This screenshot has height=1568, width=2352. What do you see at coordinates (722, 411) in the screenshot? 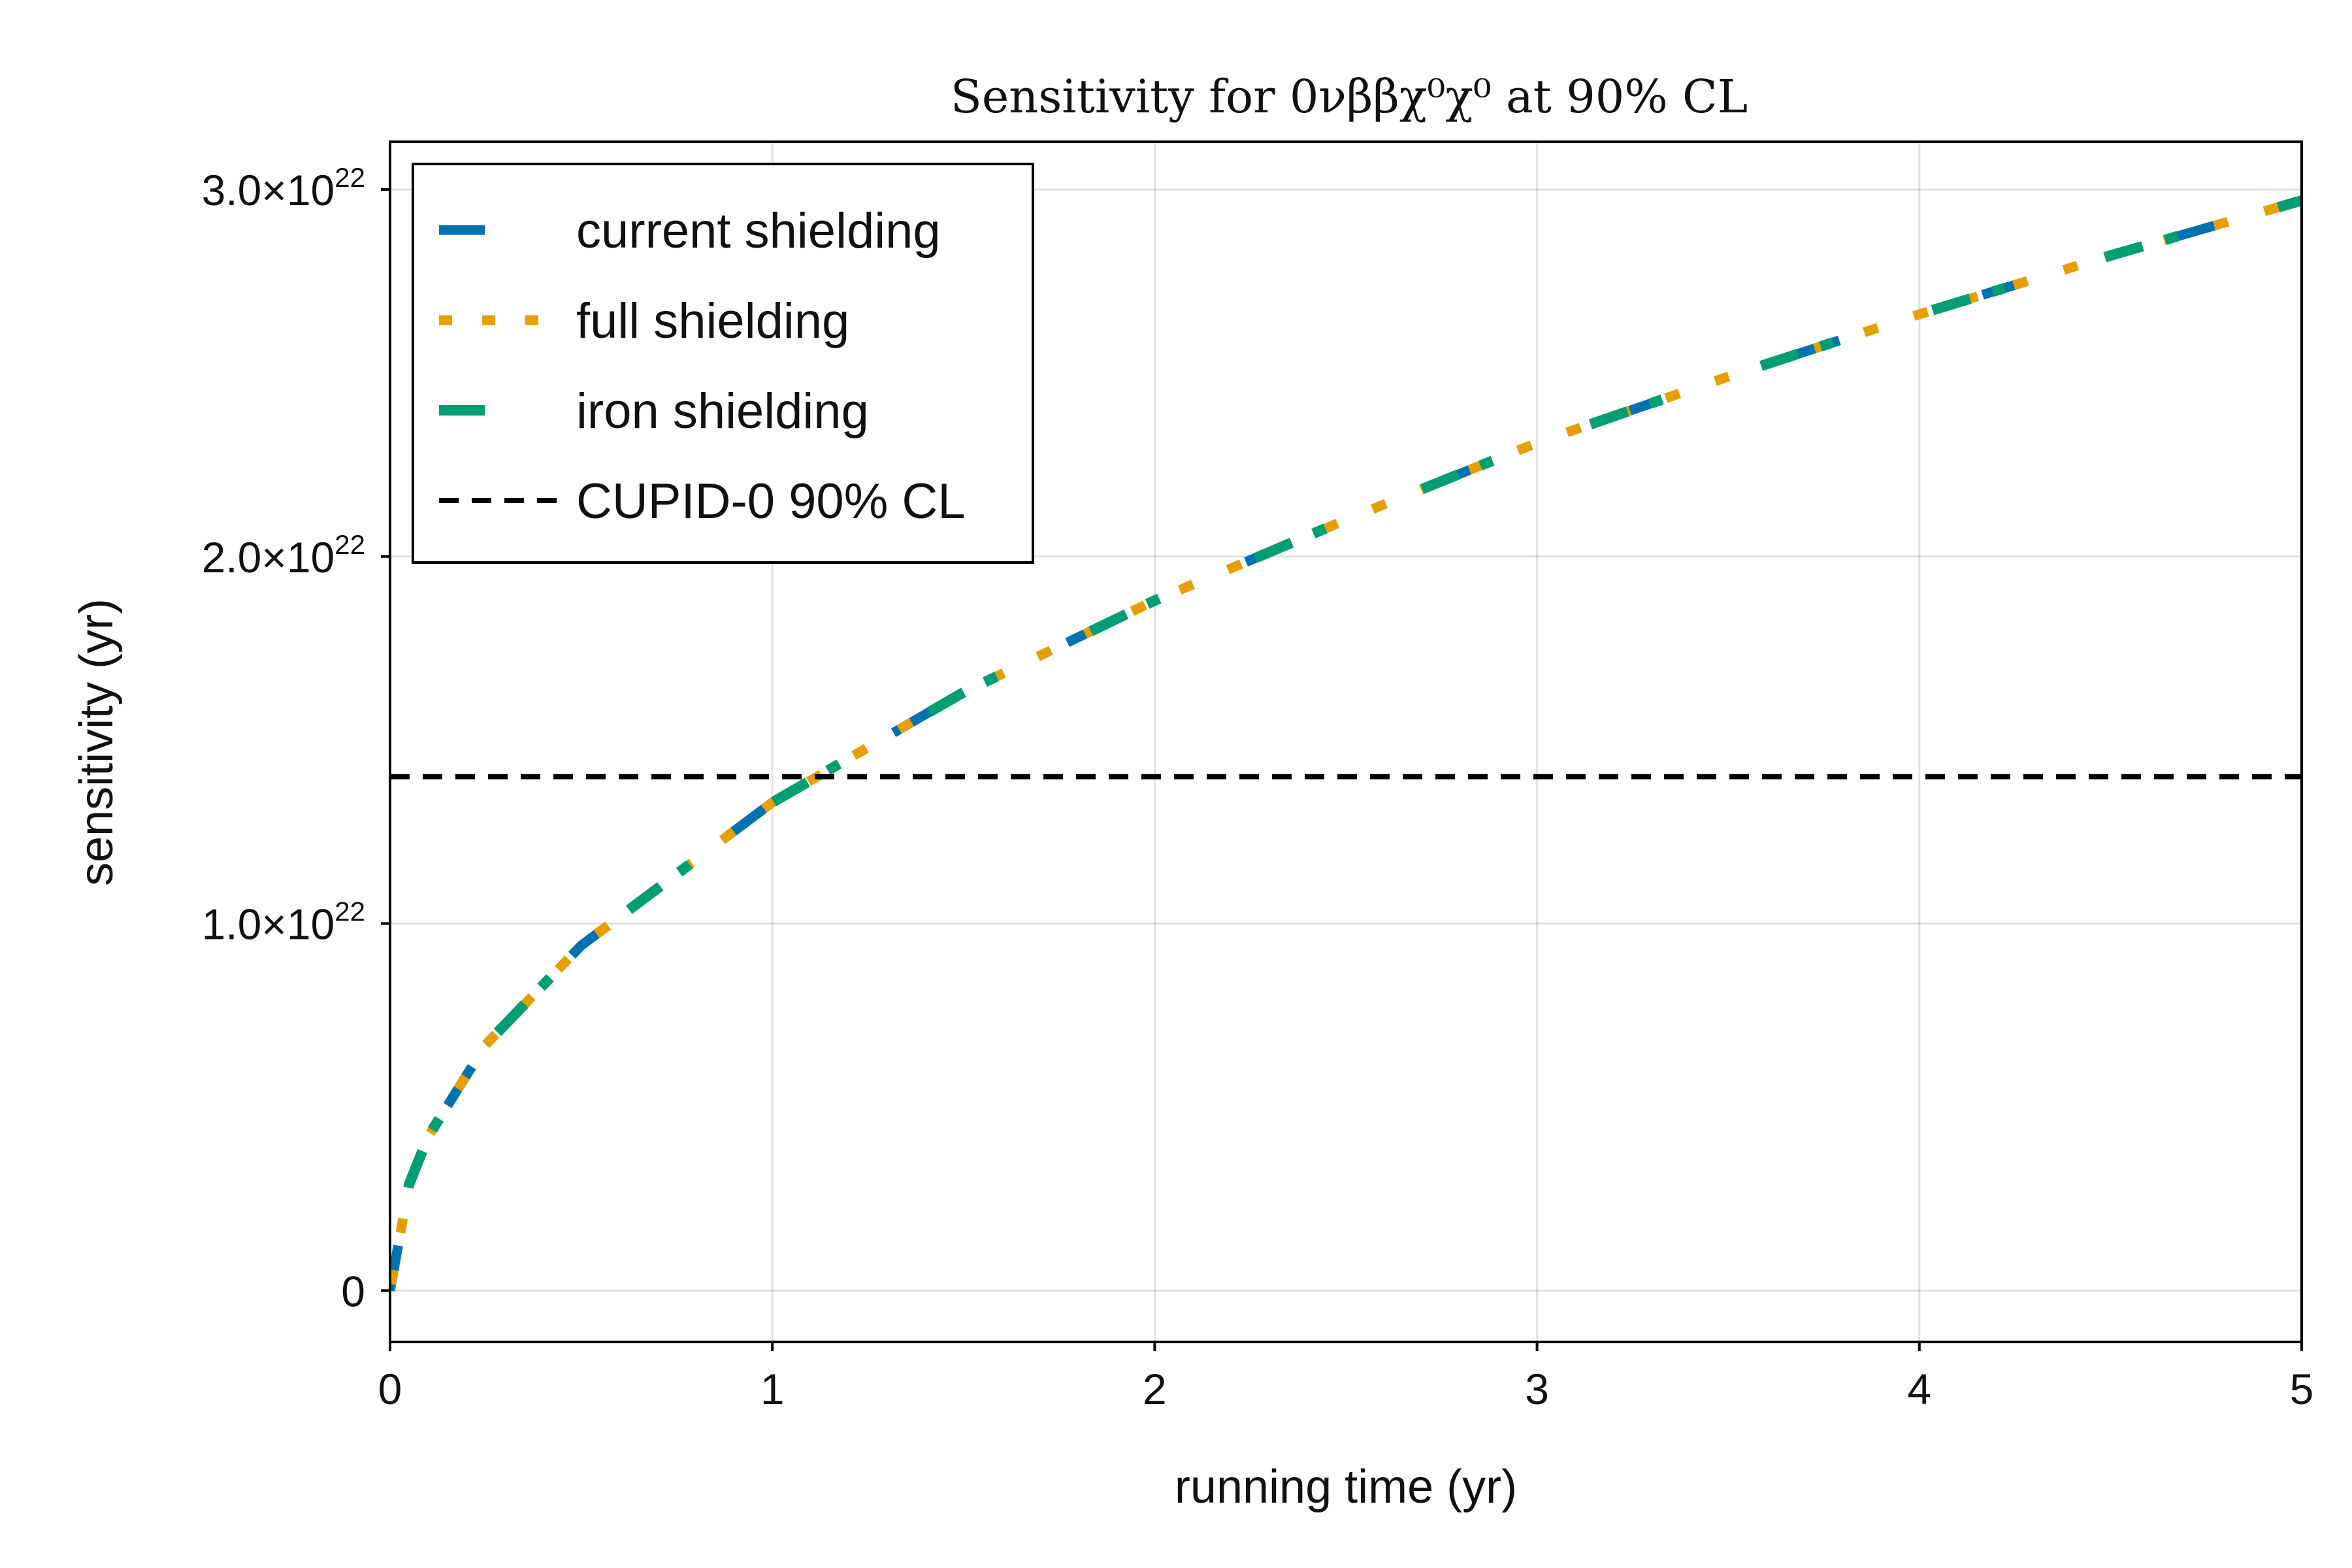
I see `legend-label: iron shielding` at bounding box center [722, 411].